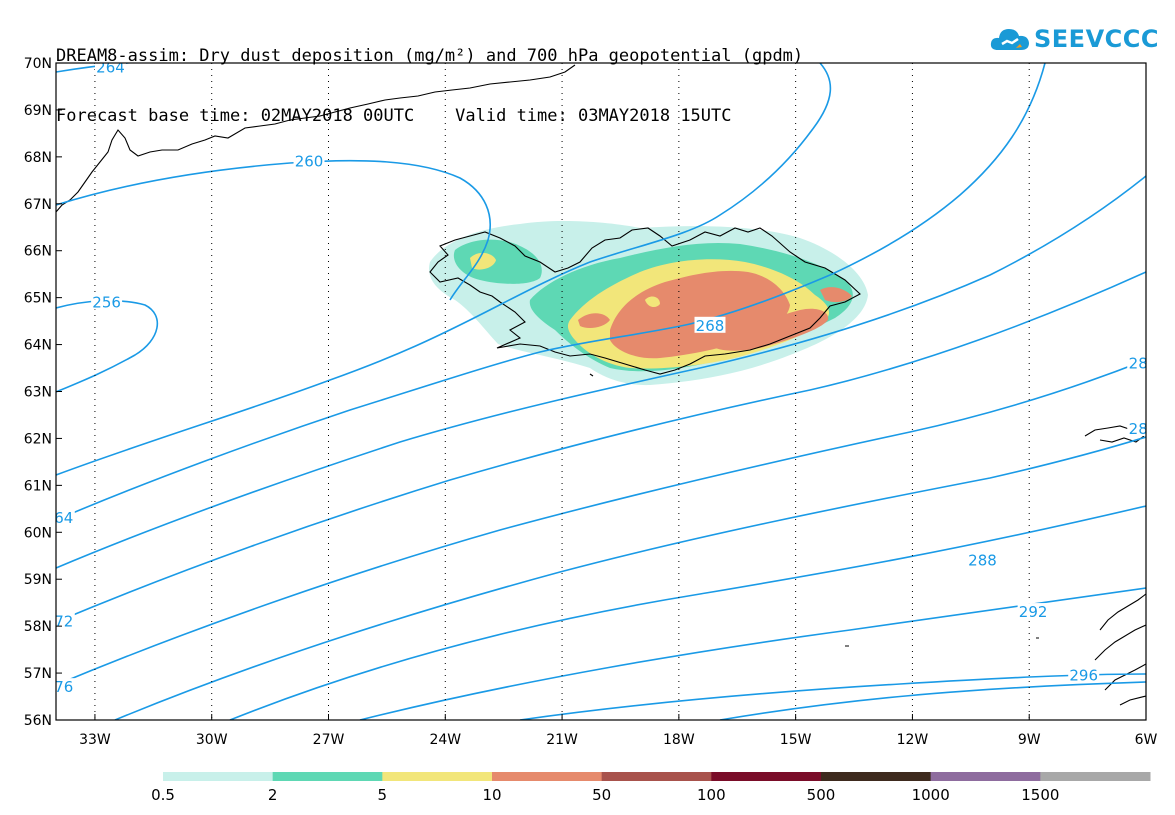 This screenshot has width=1175, height=815. I want to click on lat-tick-label: 60N, so click(38, 533).